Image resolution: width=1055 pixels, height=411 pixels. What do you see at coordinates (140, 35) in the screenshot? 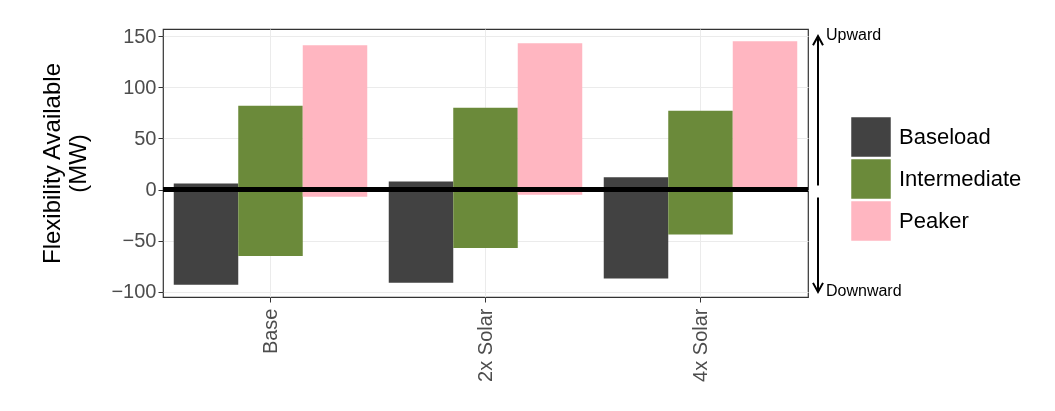
I see `y-tick-label: 150` at bounding box center [140, 35].